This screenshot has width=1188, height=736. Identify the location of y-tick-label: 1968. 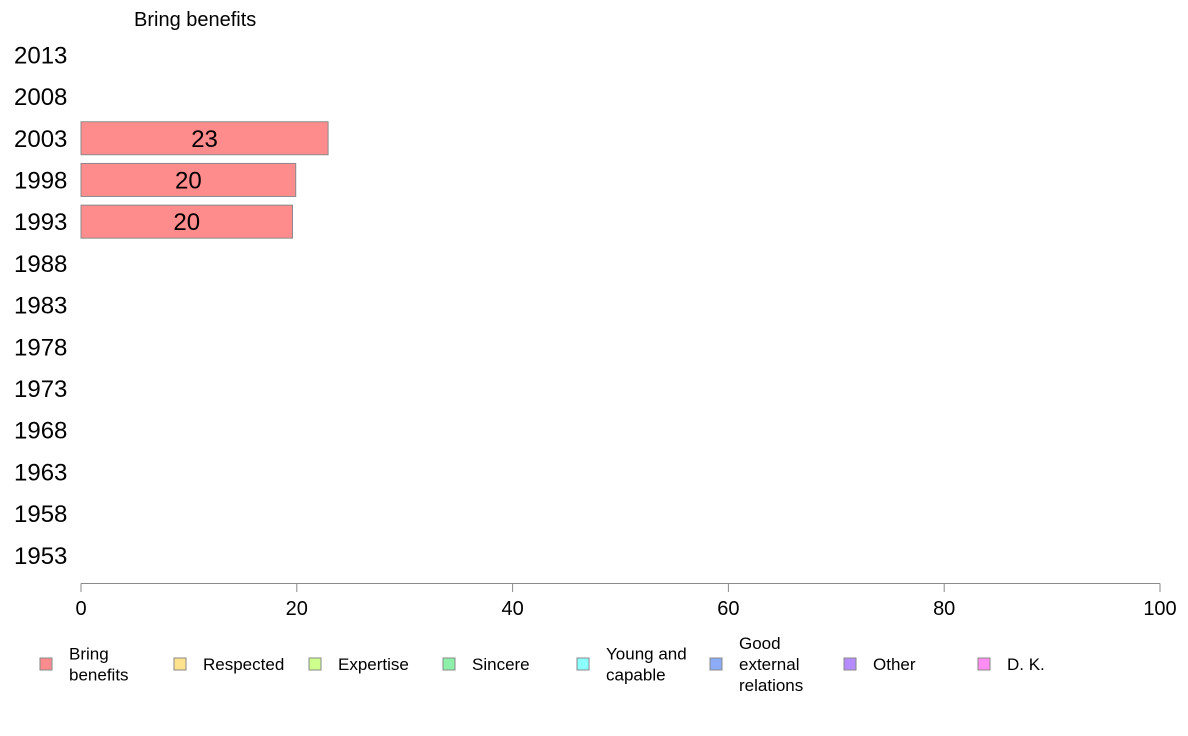
(40, 431).